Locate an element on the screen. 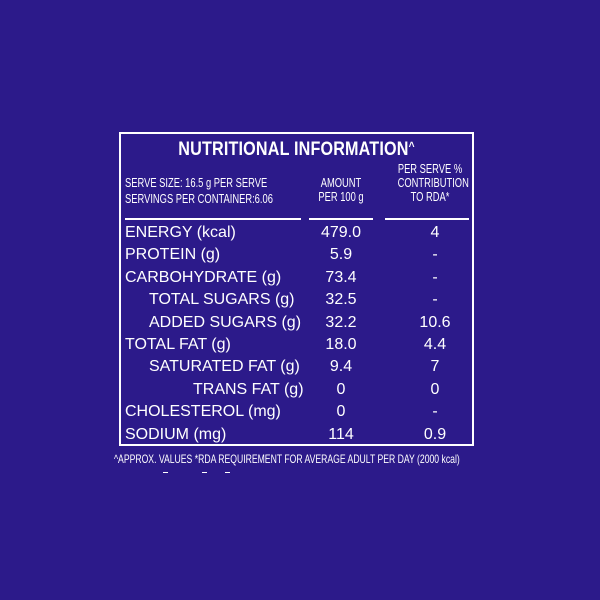  table-row: CHOLESTEROL (mg) 0 - is located at coordinates (296, 412).